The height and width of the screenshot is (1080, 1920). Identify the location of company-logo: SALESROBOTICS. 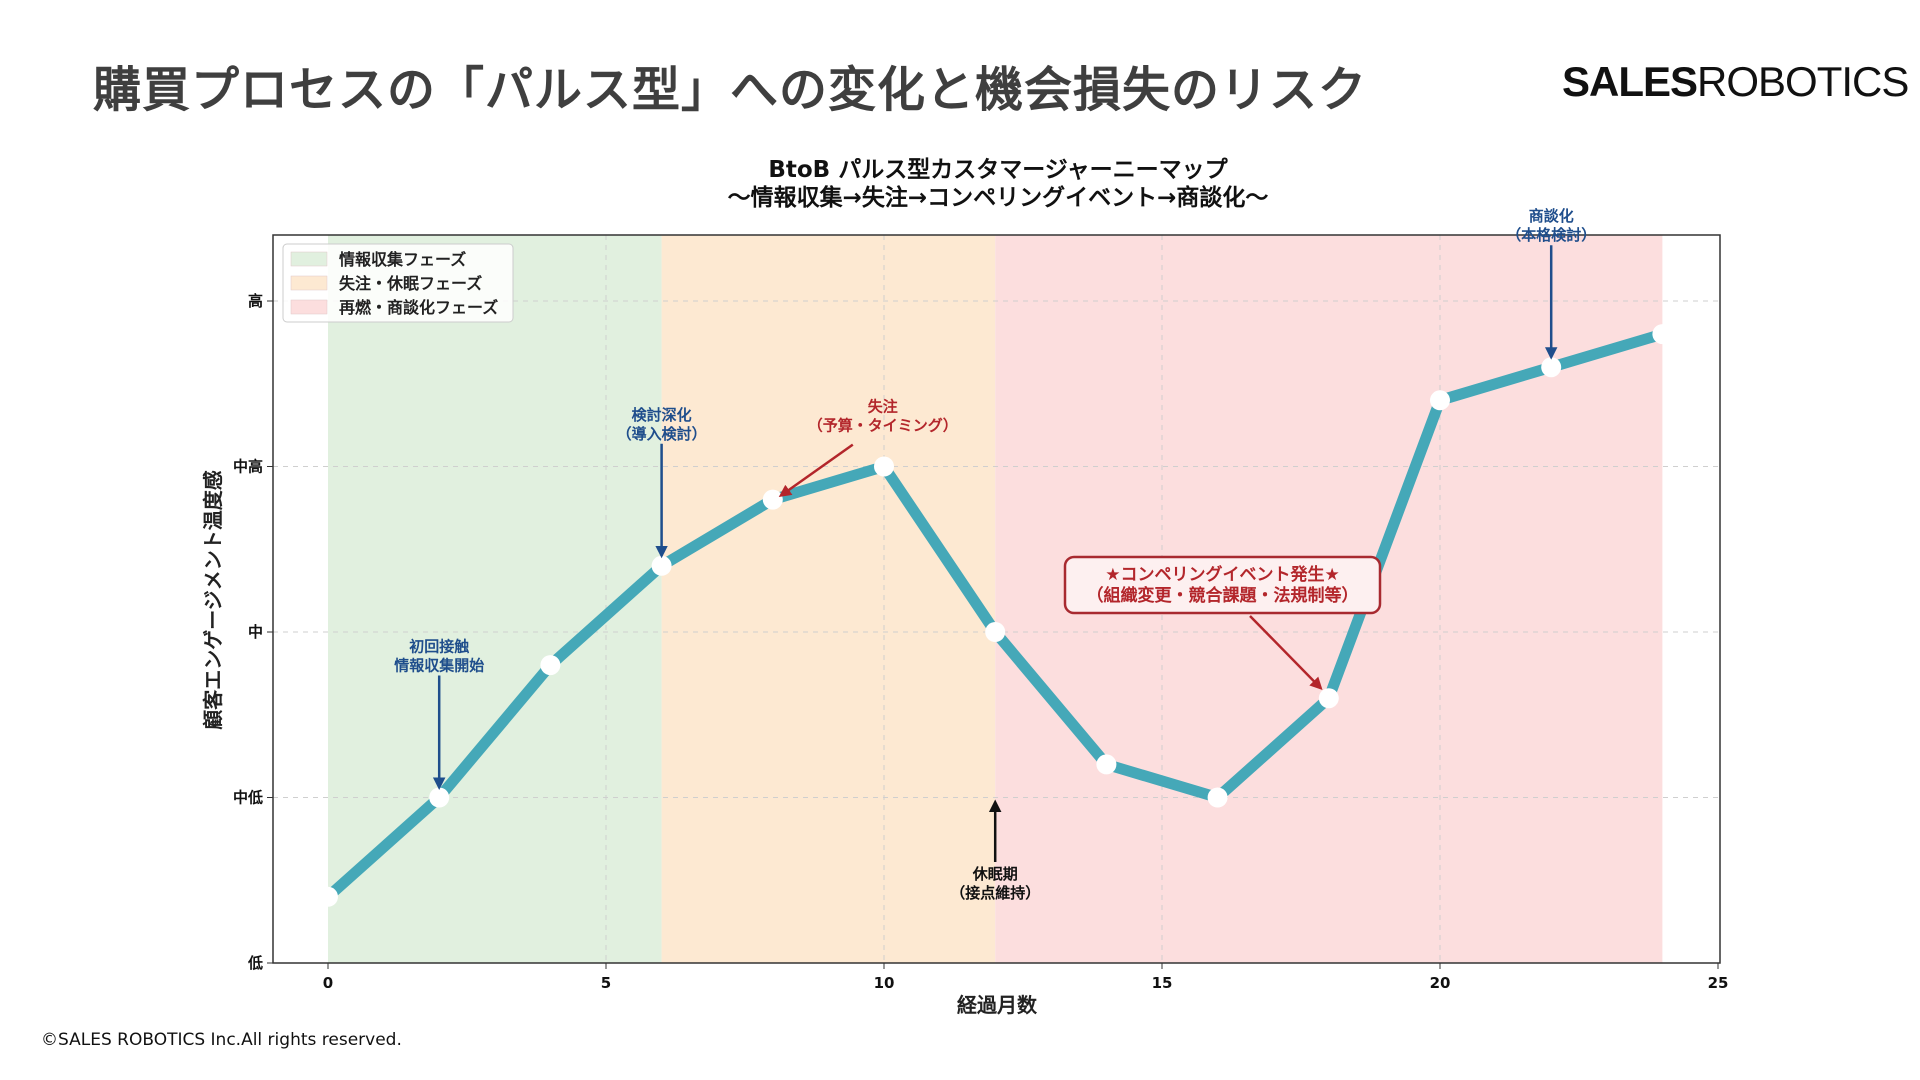
(1735, 82).